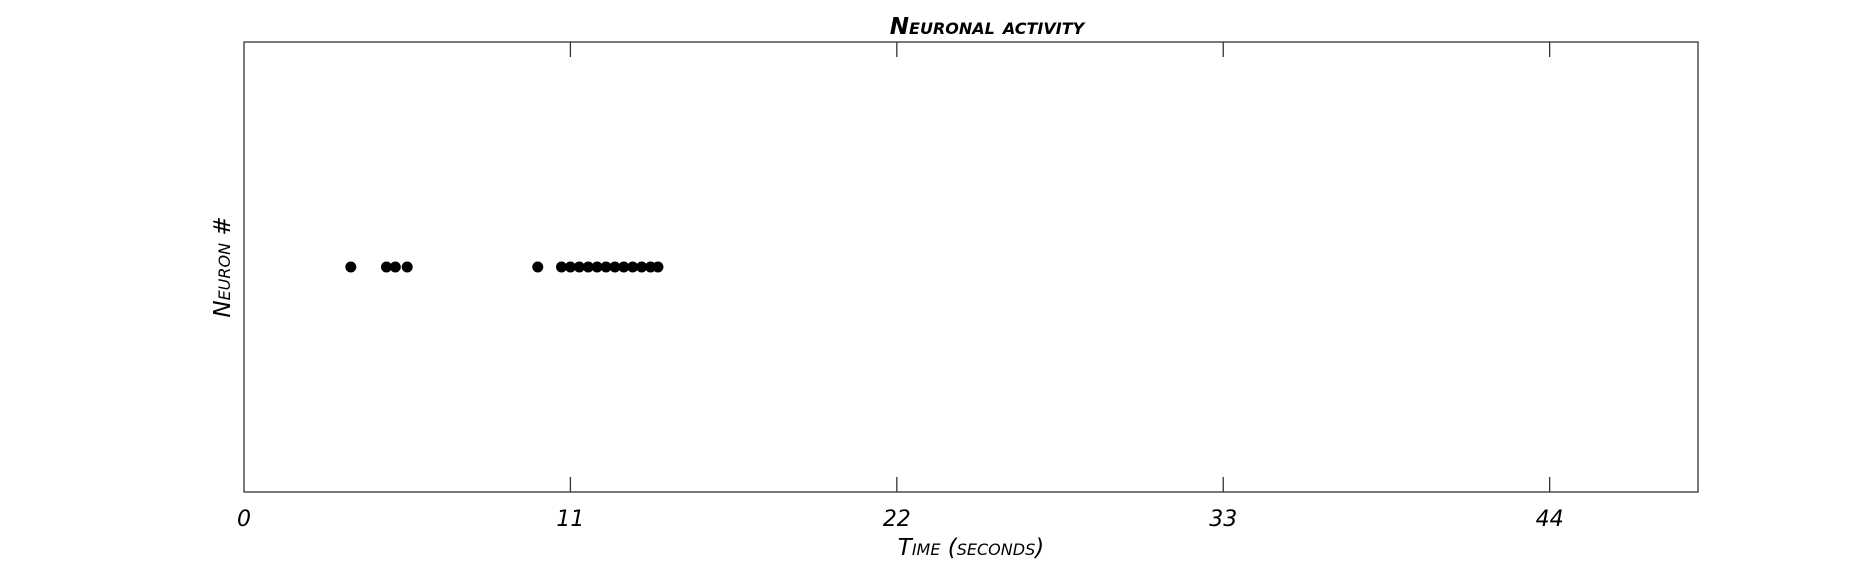  What do you see at coordinates (897, 519) in the screenshot?
I see `x-tick-label: 22` at bounding box center [897, 519].